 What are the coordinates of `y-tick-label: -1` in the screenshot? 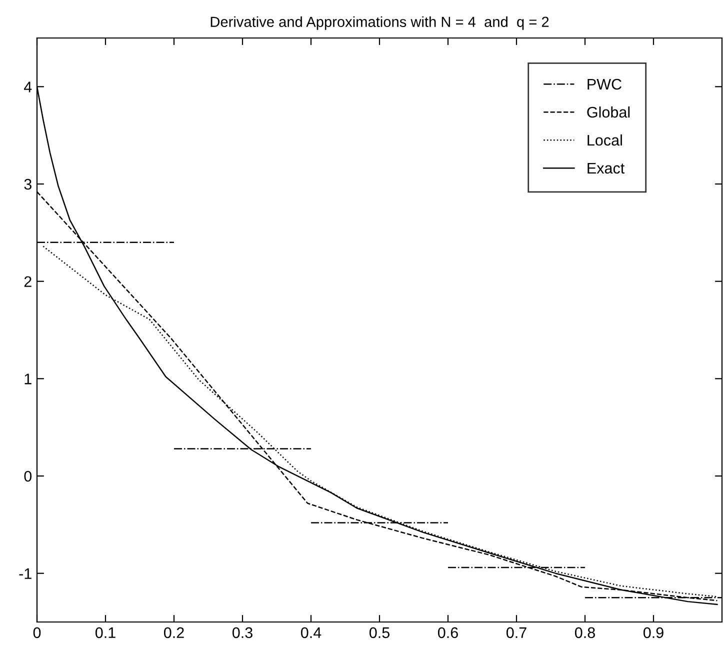 It's located at (25, 573).